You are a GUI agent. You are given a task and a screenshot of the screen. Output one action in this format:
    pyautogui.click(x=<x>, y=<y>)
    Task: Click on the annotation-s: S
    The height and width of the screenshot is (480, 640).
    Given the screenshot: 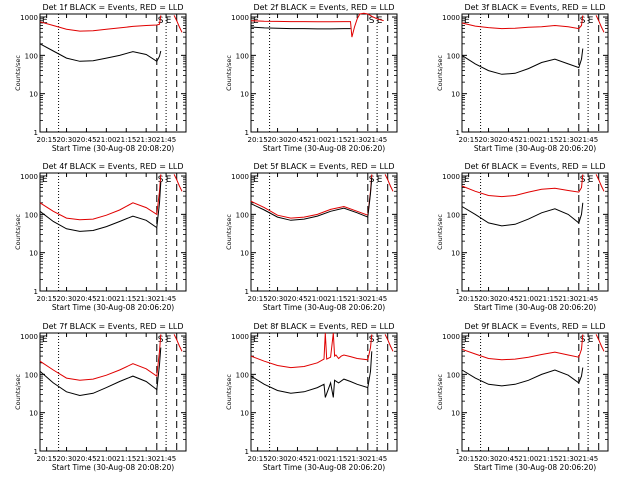 What is the action you would take?
    pyautogui.click(x=161, y=21)
    